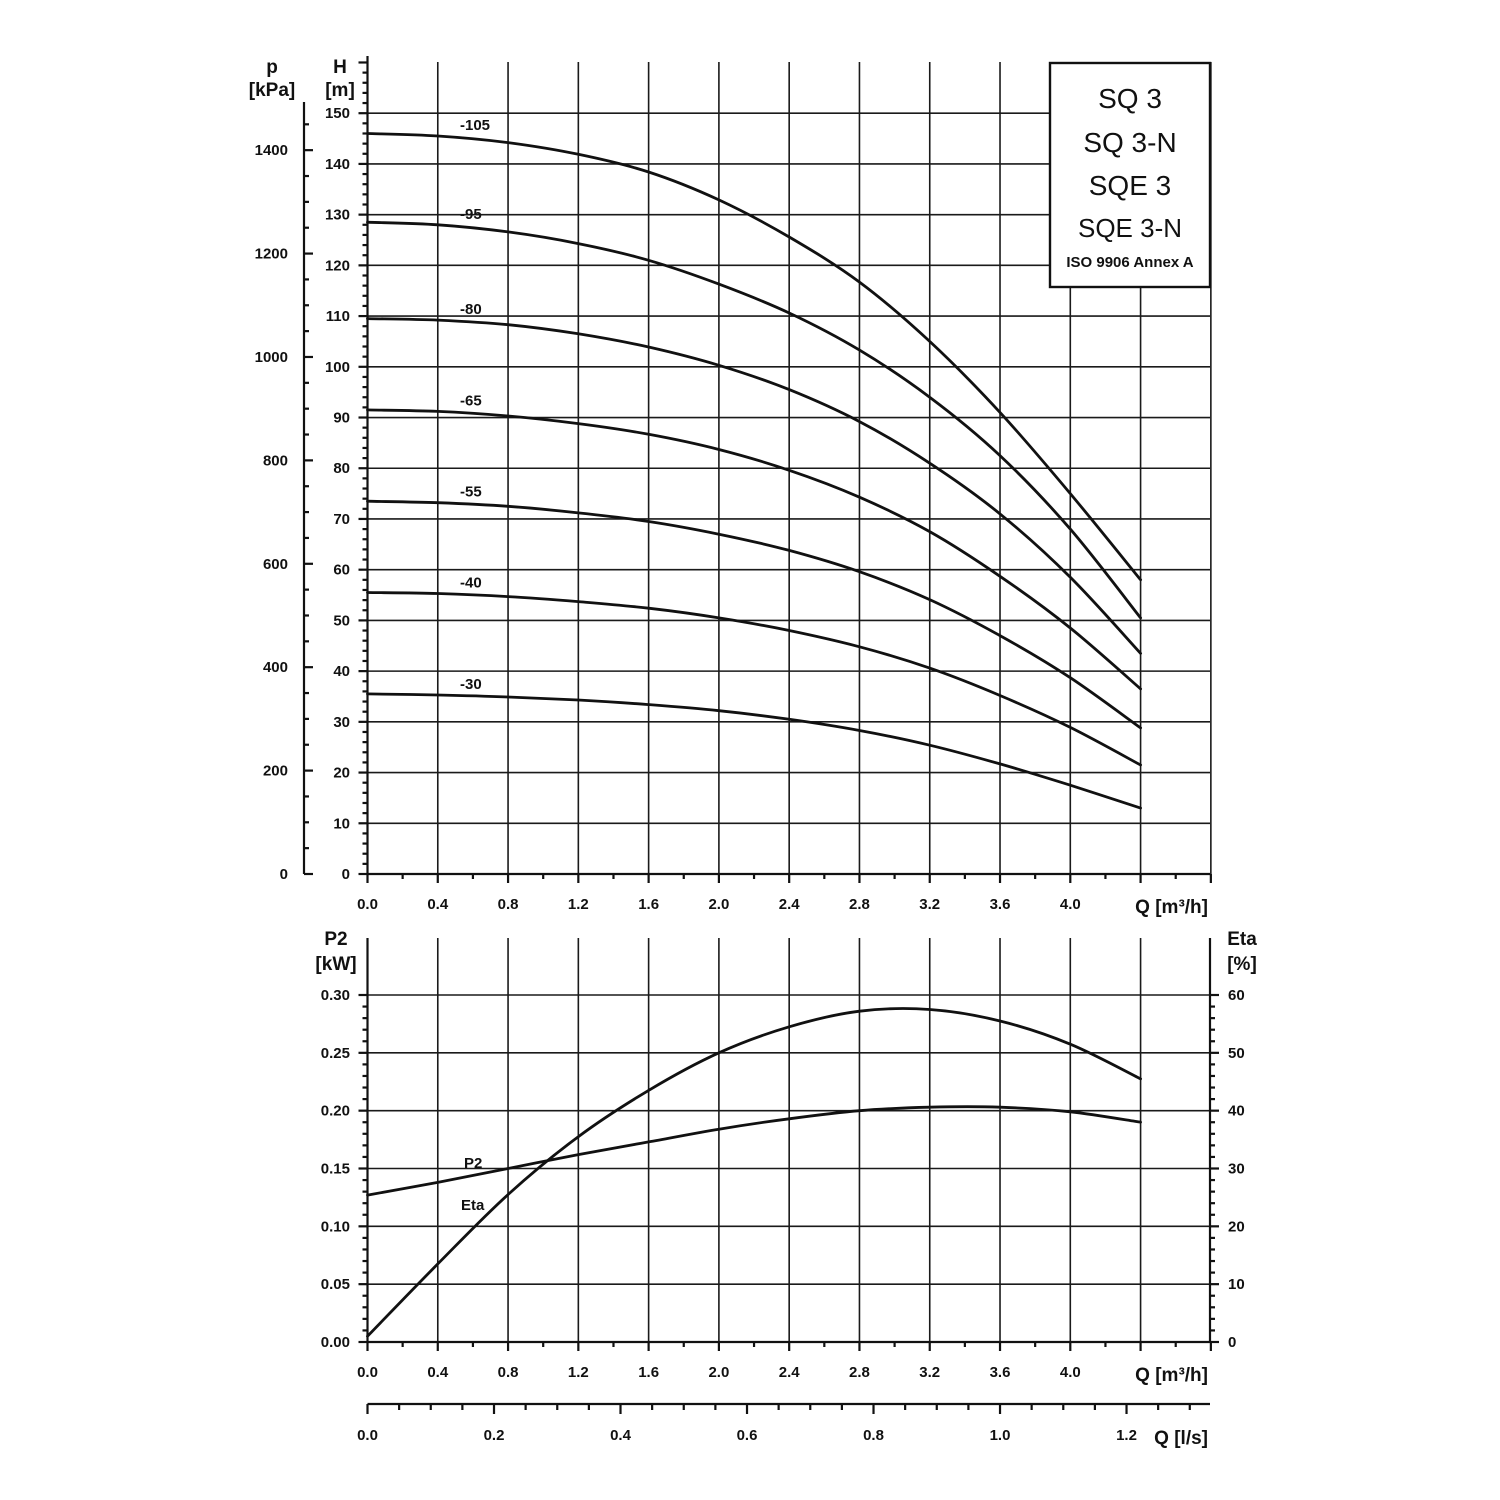  Describe the element at coordinates (754, 1151) in the screenshot. I see `p2-curve` at that location.